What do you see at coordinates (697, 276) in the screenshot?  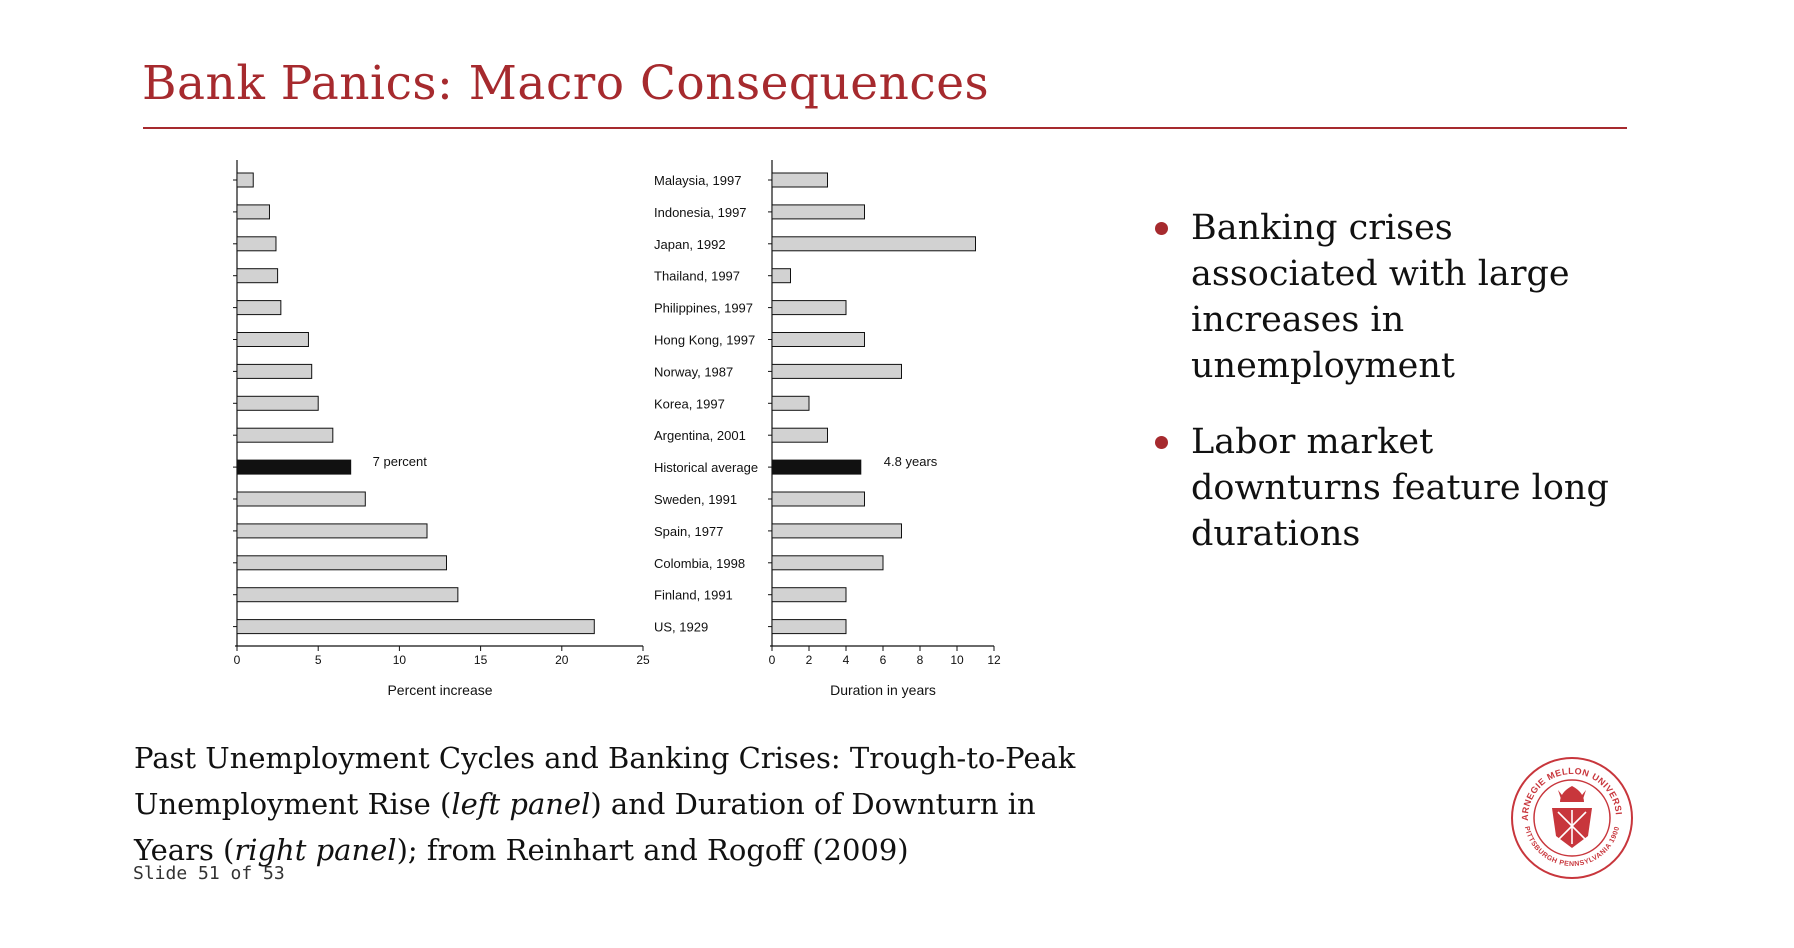 I see `category-label: Thailand, 1997` at bounding box center [697, 276].